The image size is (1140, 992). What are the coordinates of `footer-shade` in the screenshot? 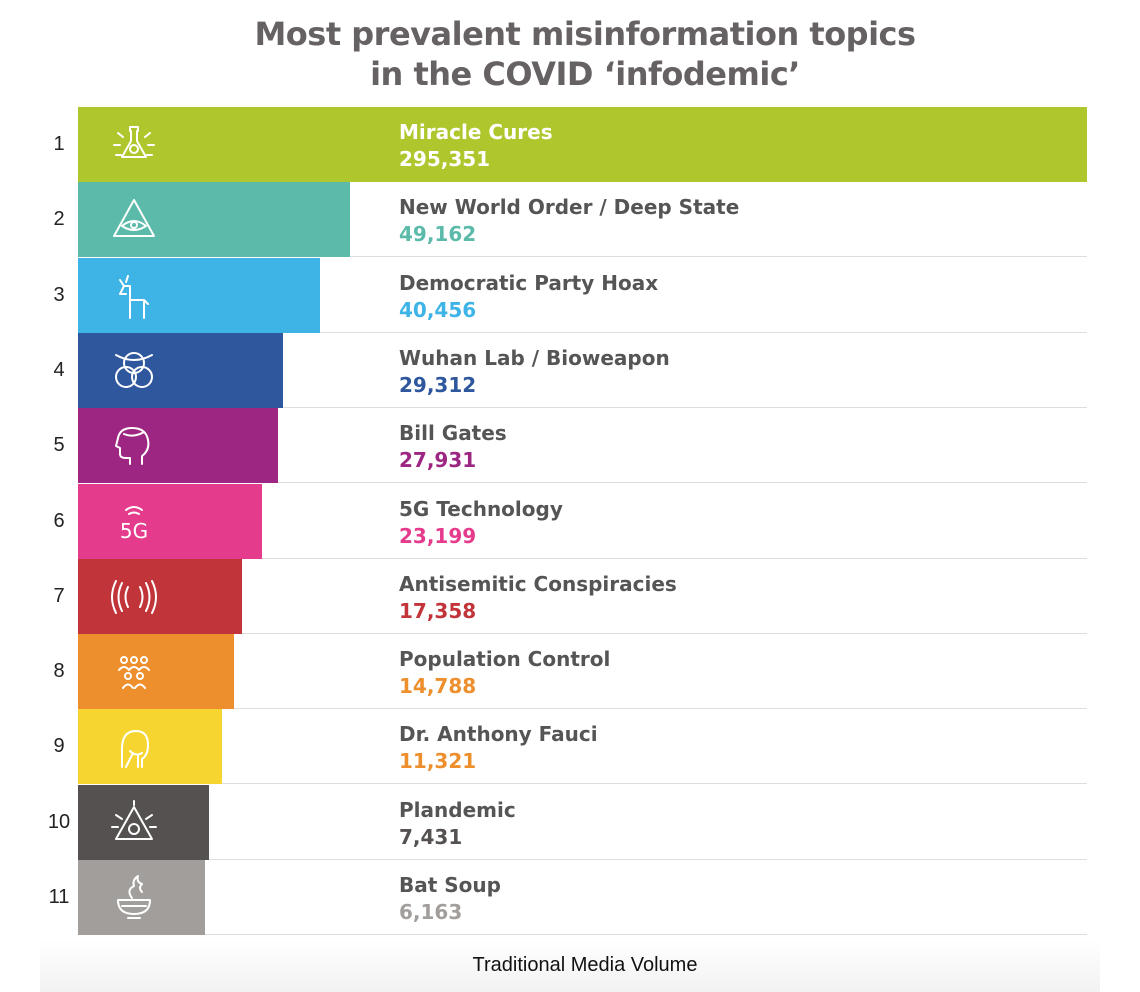 It's located at (570, 966).